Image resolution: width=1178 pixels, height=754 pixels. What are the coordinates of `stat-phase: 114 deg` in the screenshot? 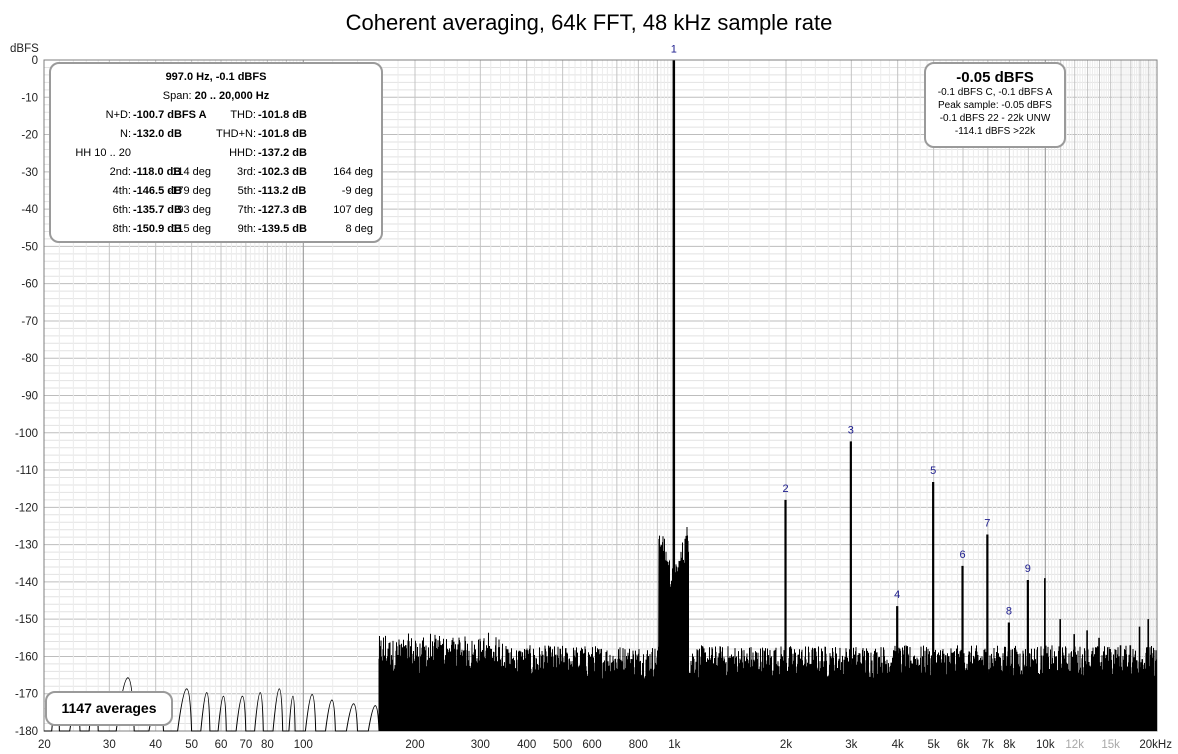 It's located at (191, 172).